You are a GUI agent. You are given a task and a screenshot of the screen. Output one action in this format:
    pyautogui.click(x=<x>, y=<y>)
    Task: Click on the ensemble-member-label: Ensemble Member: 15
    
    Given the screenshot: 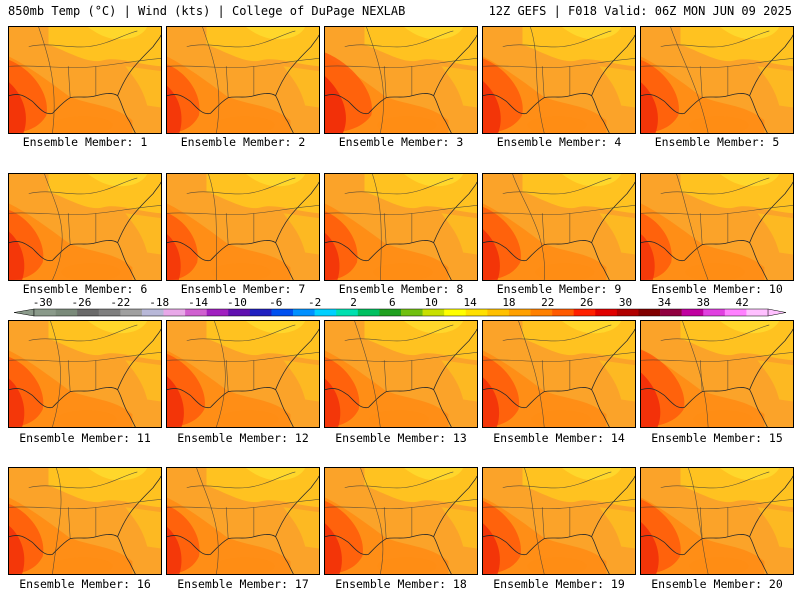 What is the action you would take?
    pyautogui.click(x=717, y=438)
    